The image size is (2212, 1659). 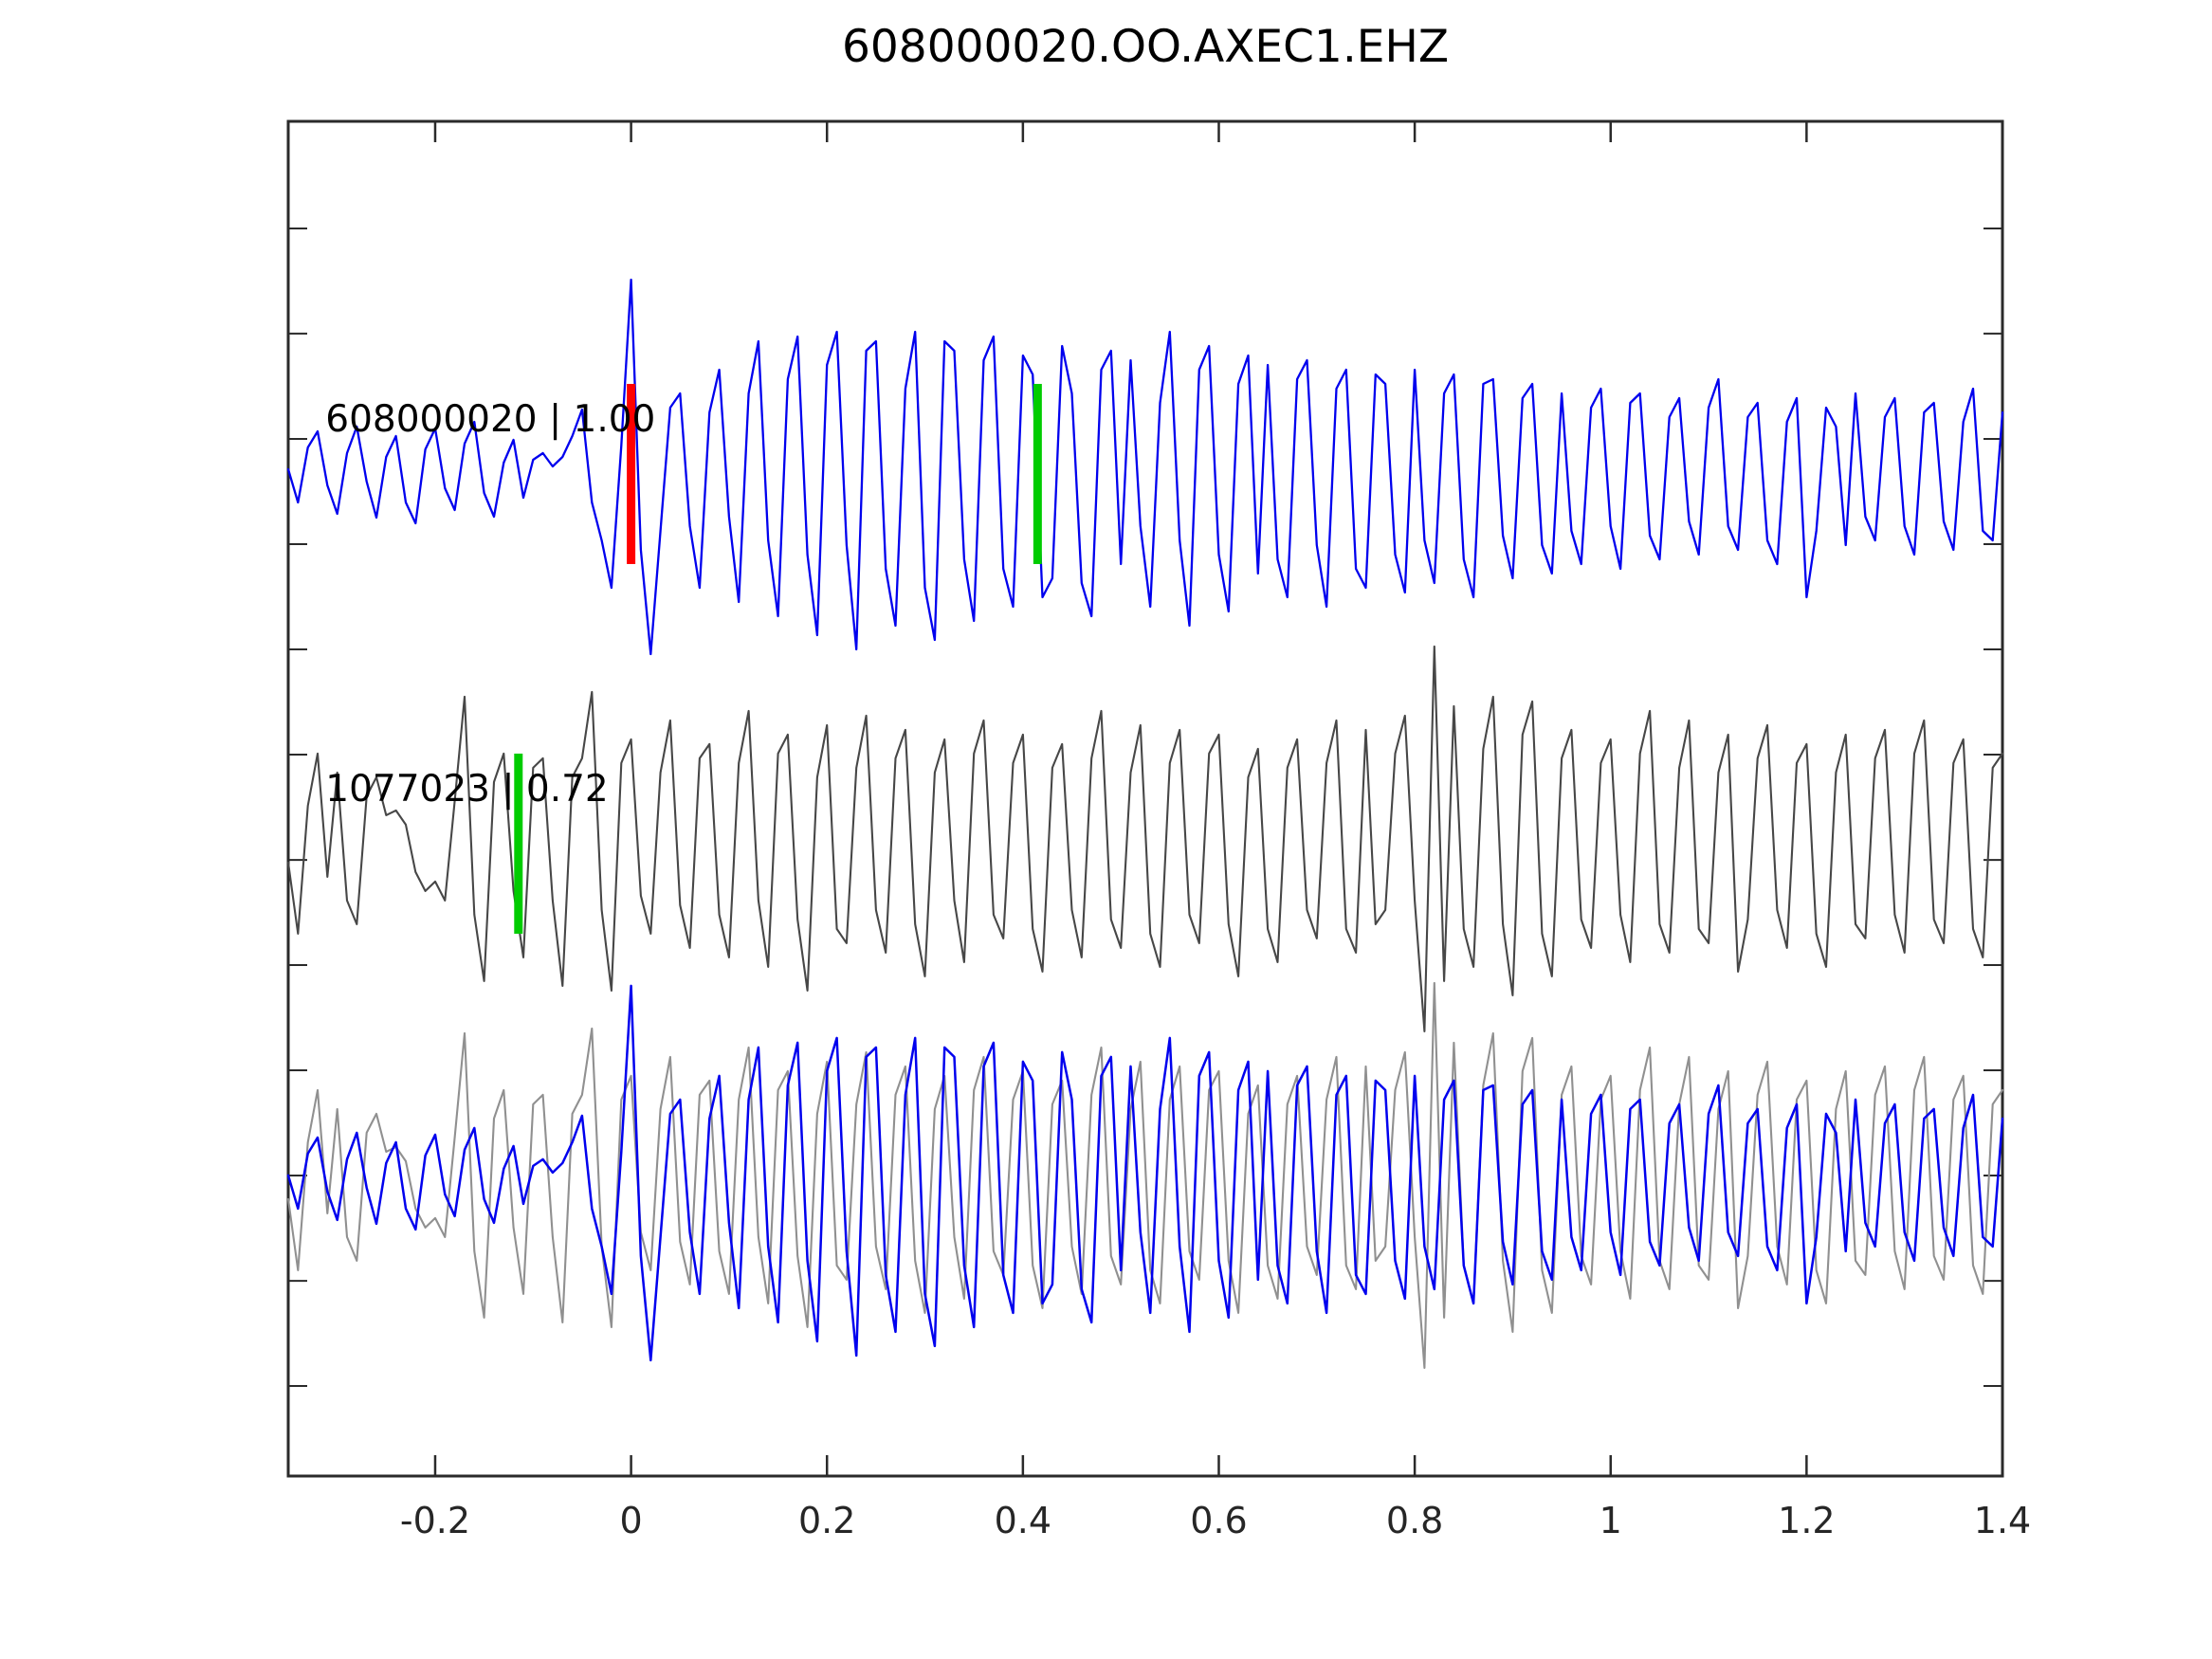 I want to click on chart-title: 608000020.OO.AXEC1.EHZ, so click(x=1145, y=47).